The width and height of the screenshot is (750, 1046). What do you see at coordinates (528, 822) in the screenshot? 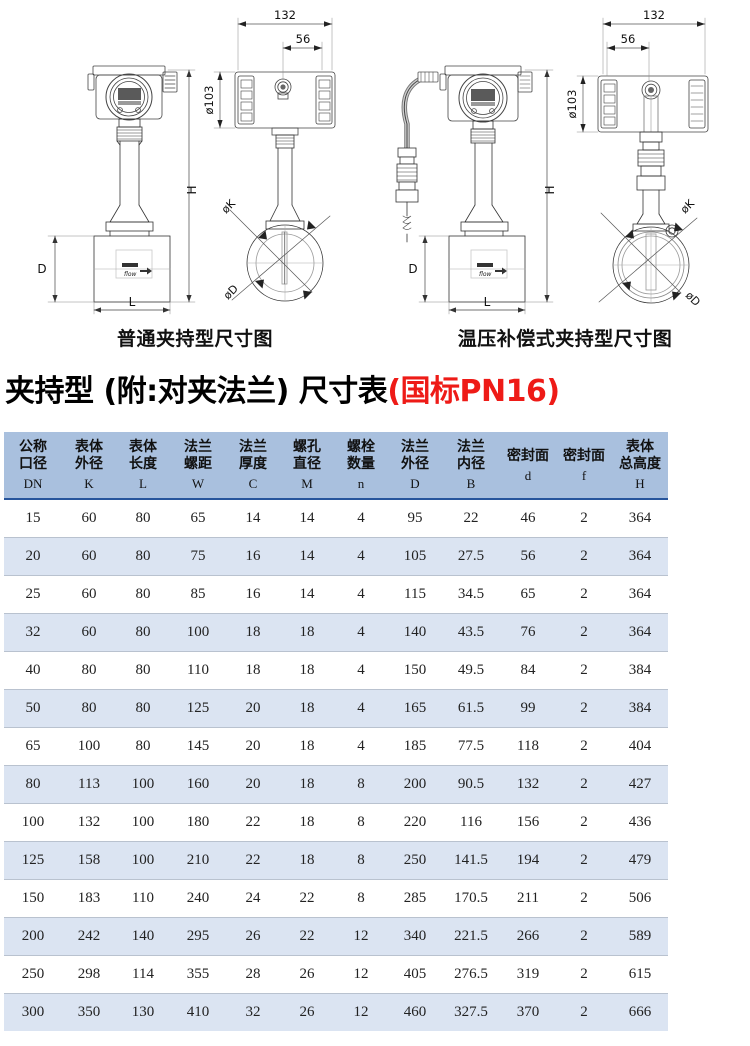
I see `cell-d: 156` at bounding box center [528, 822].